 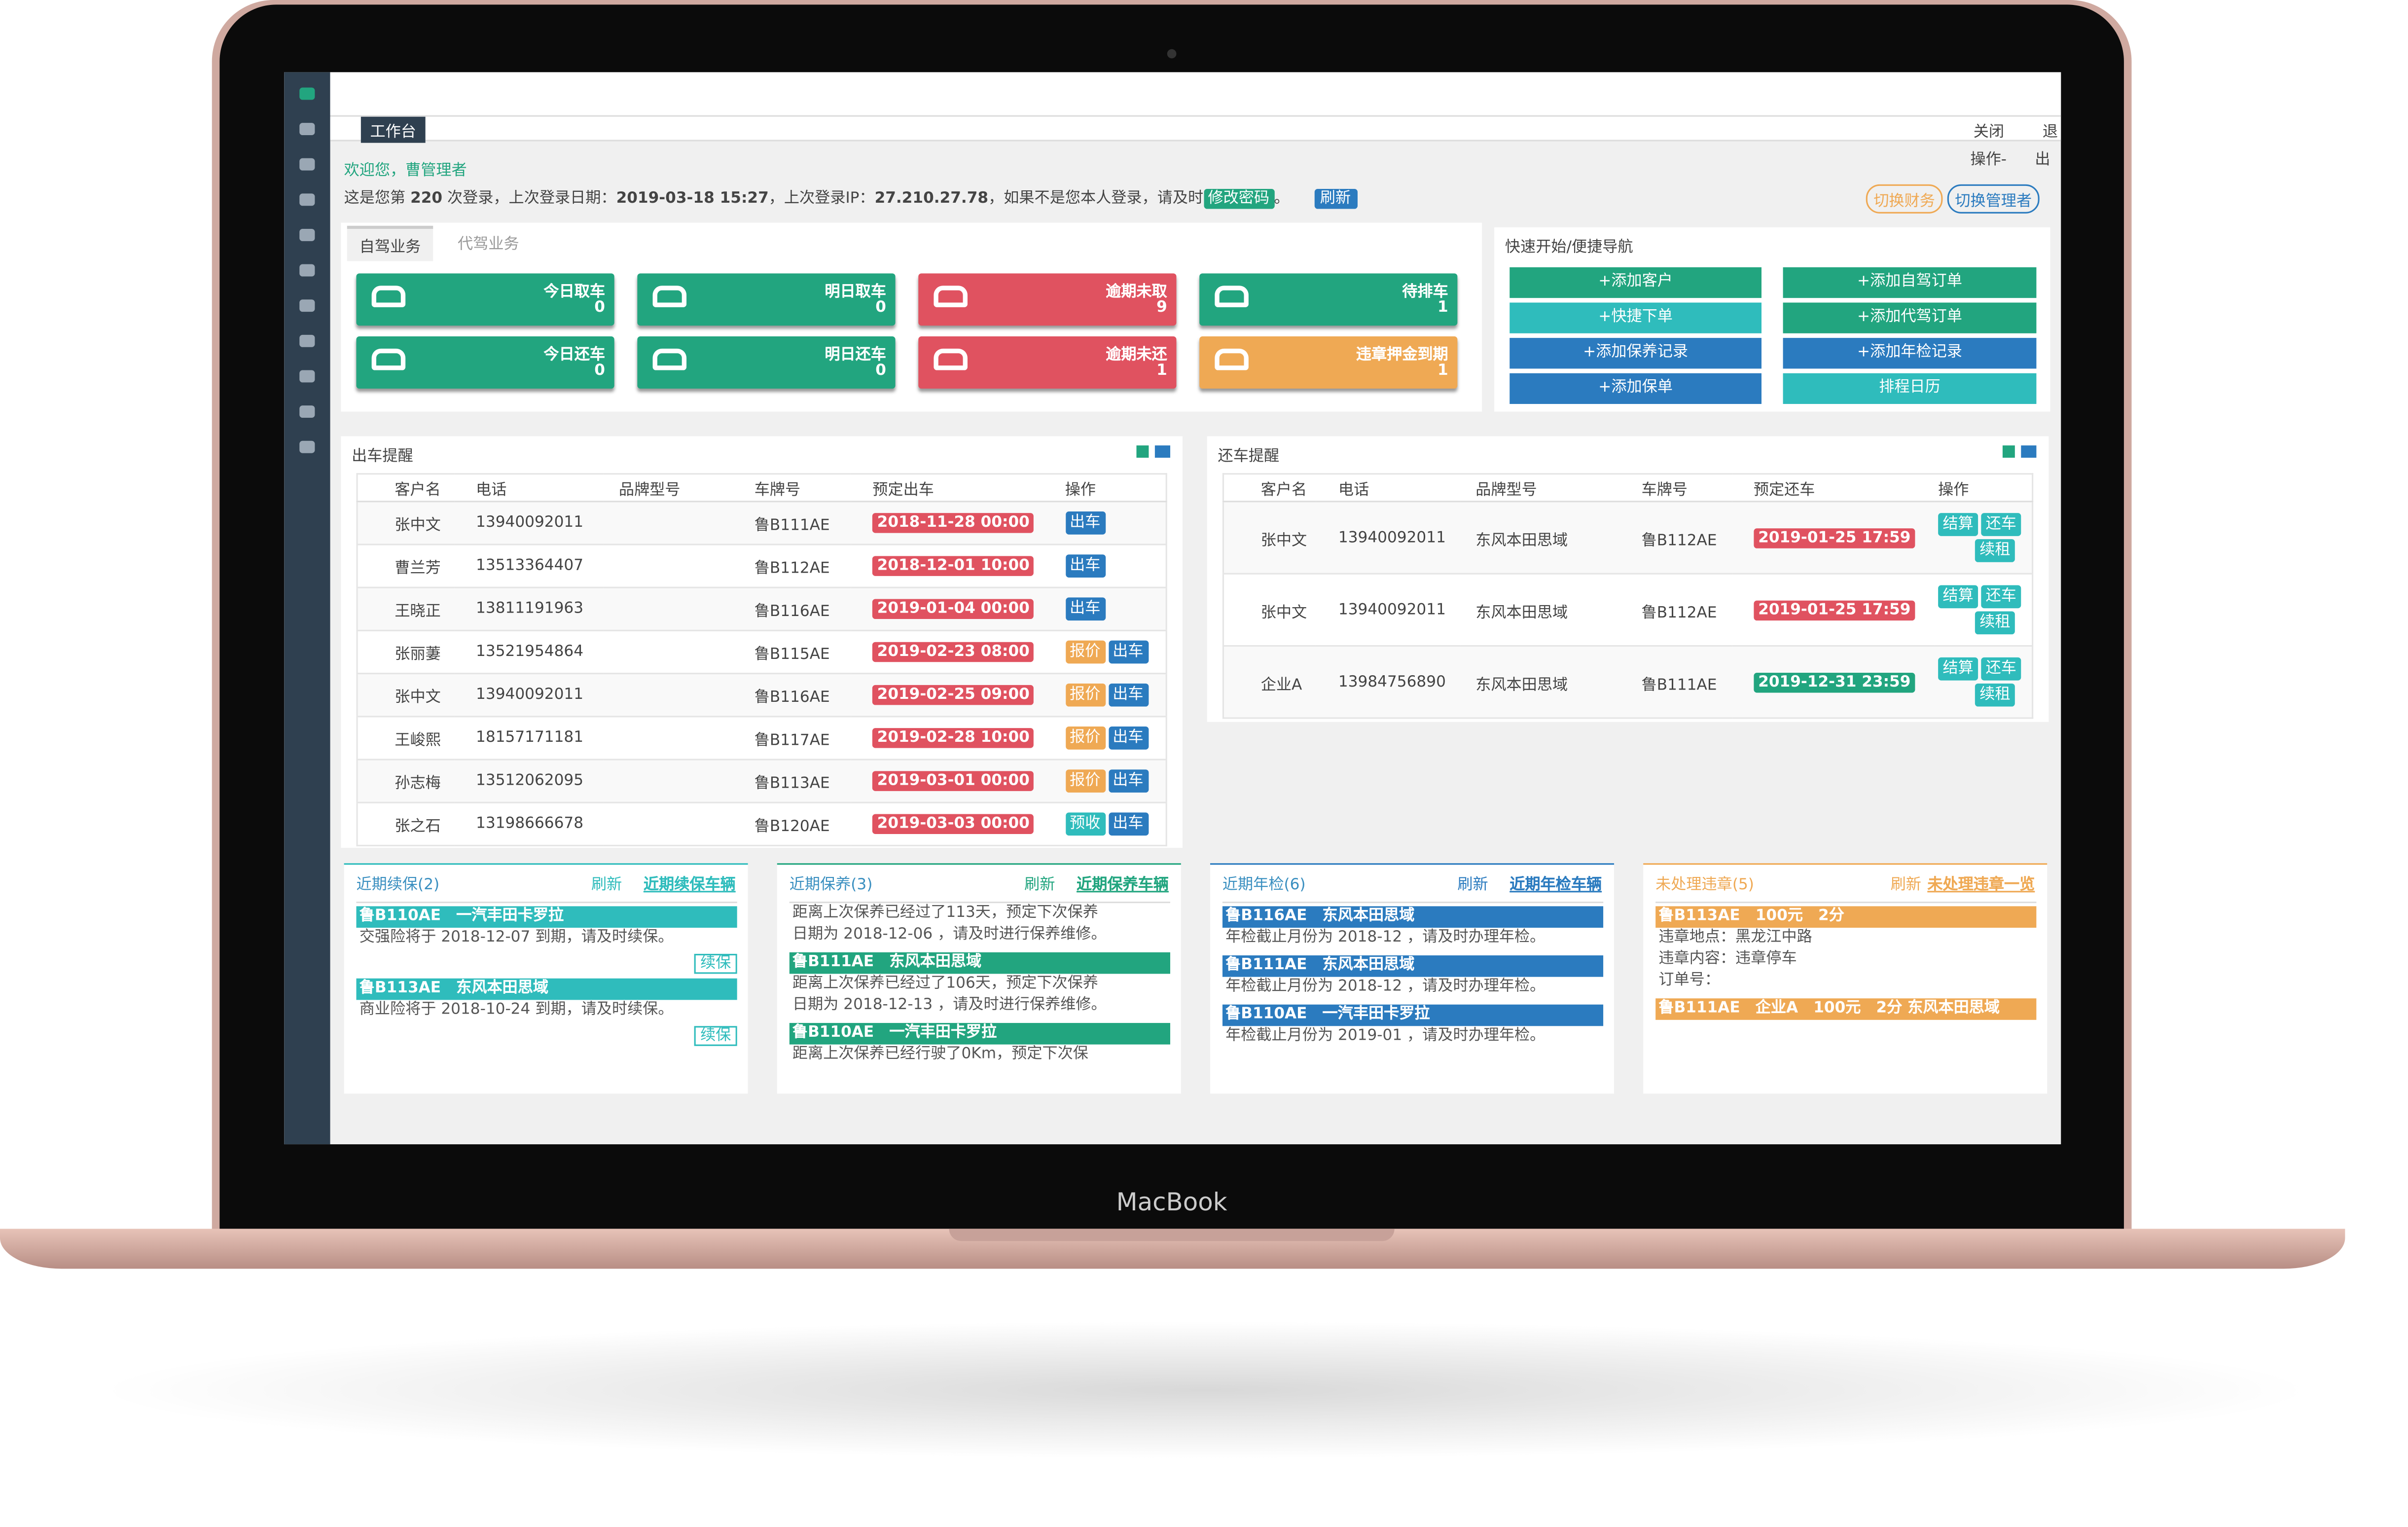 What do you see at coordinates (1981, 885) in the screenshot?
I see `panel-link: 未处理违章一览` at bounding box center [1981, 885].